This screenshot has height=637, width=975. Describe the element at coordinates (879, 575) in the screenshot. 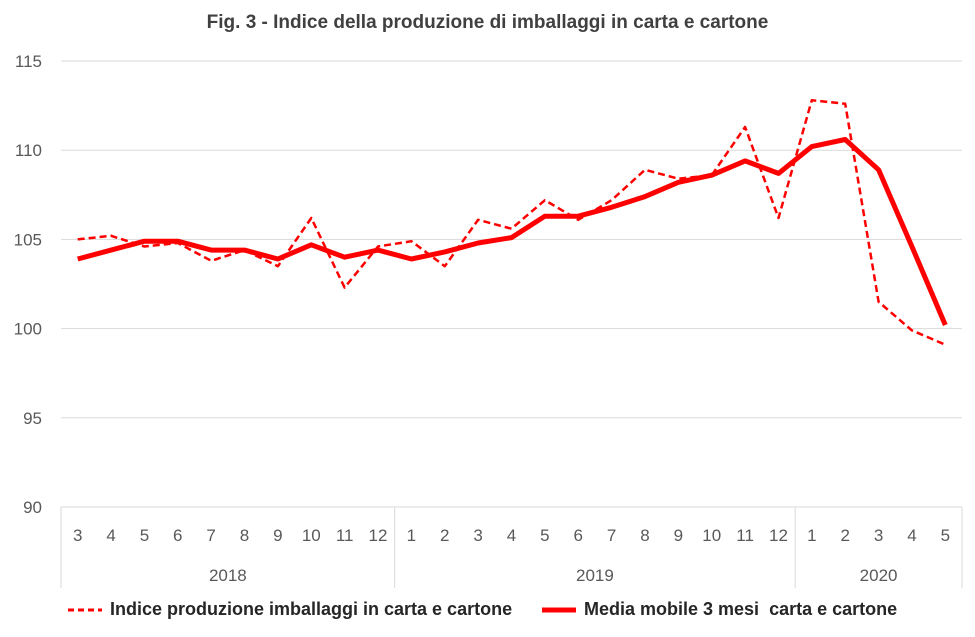

I see `year-label: 2020` at that location.